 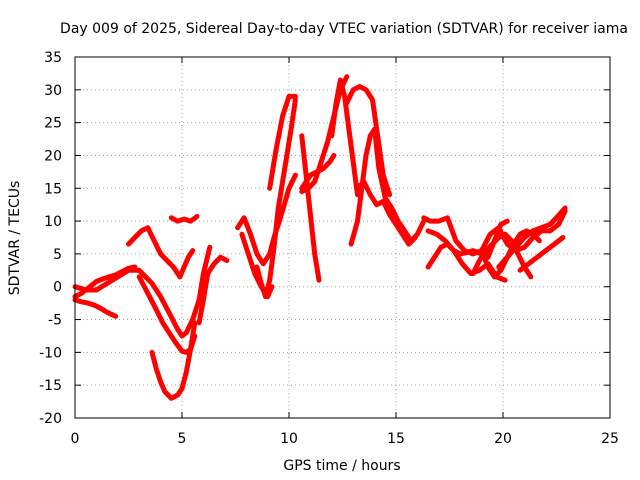 What do you see at coordinates (50, 419) in the screenshot?
I see `y-tick-label: -20` at bounding box center [50, 419].